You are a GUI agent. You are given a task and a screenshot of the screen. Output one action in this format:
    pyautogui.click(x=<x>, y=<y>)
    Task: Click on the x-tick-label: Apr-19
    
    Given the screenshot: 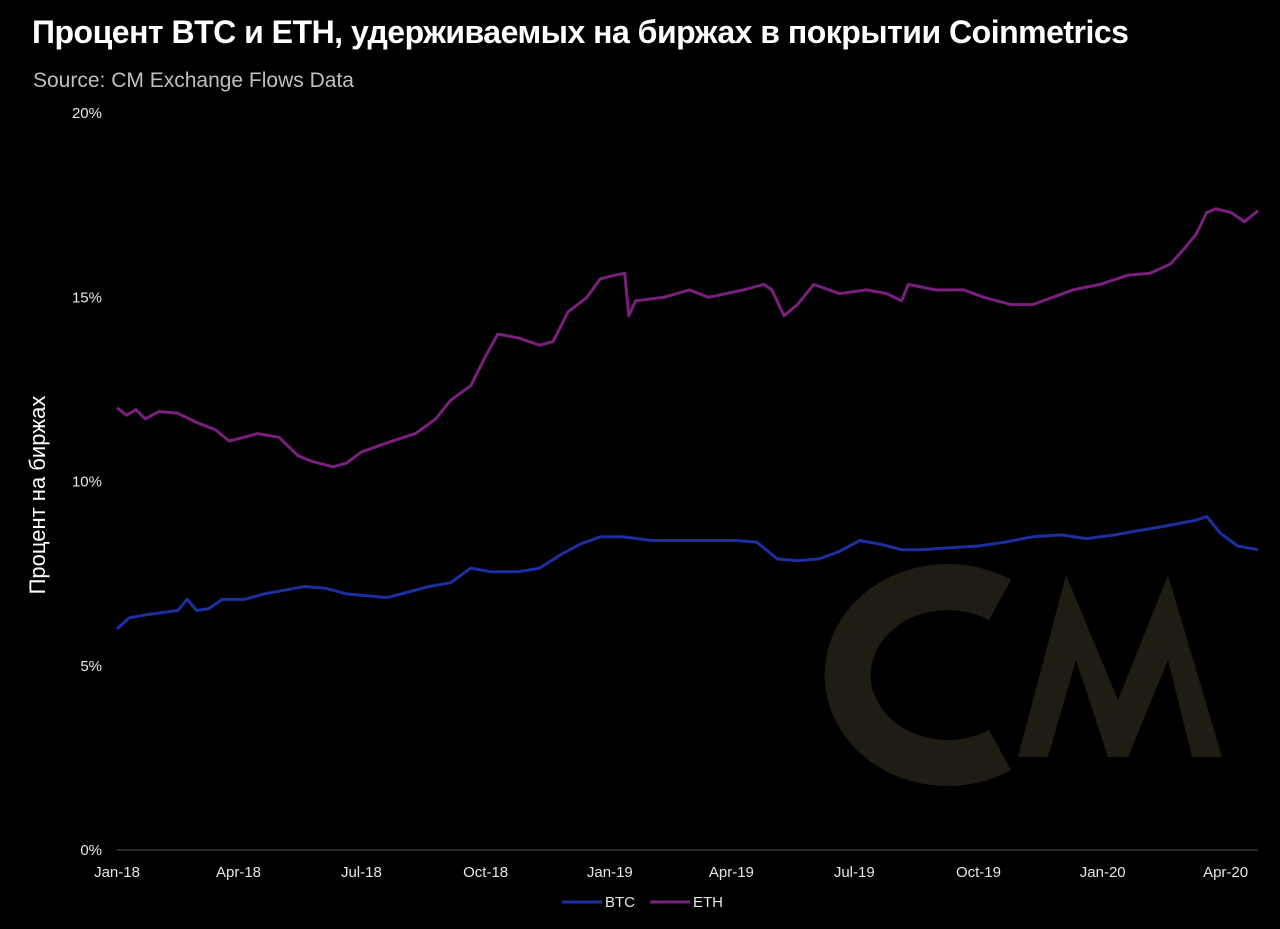 What is the action you would take?
    pyautogui.click(x=731, y=872)
    